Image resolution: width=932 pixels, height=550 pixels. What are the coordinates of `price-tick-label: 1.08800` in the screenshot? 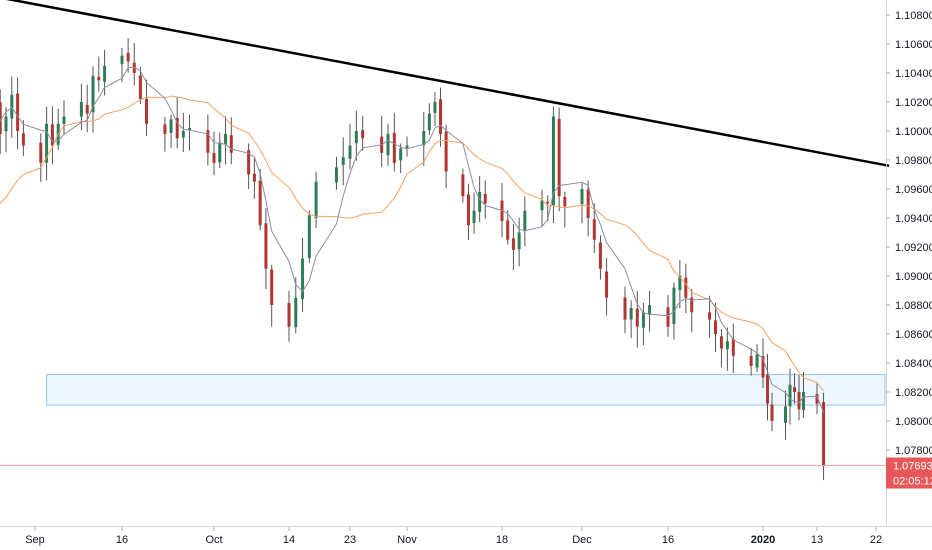 It's located at (913, 306).